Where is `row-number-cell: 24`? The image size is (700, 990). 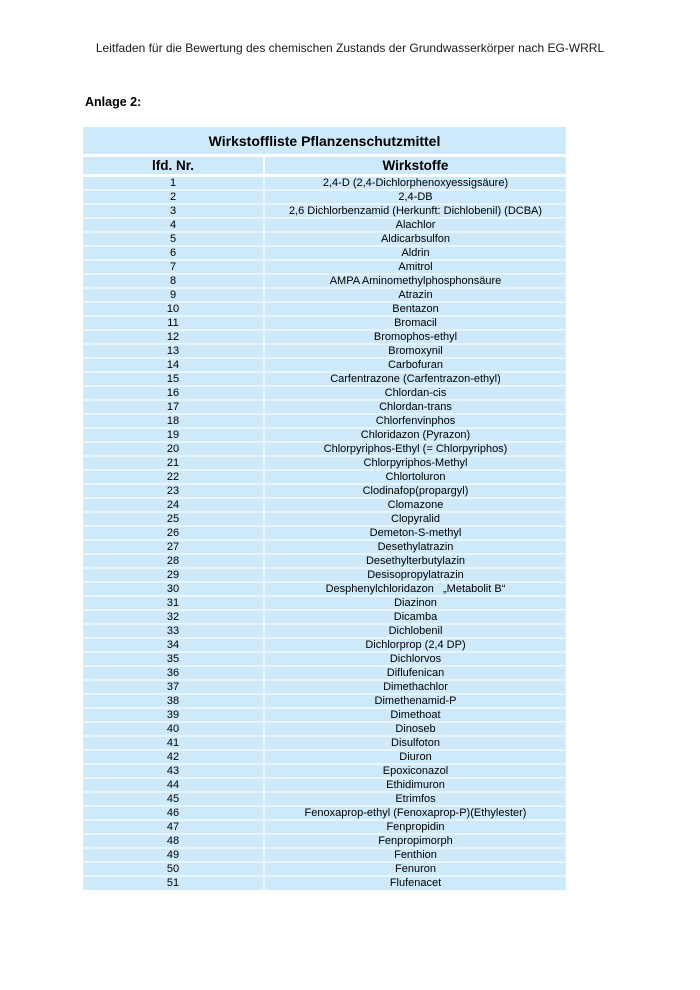 row-number-cell: 24 is located at coordinates (174, 506).